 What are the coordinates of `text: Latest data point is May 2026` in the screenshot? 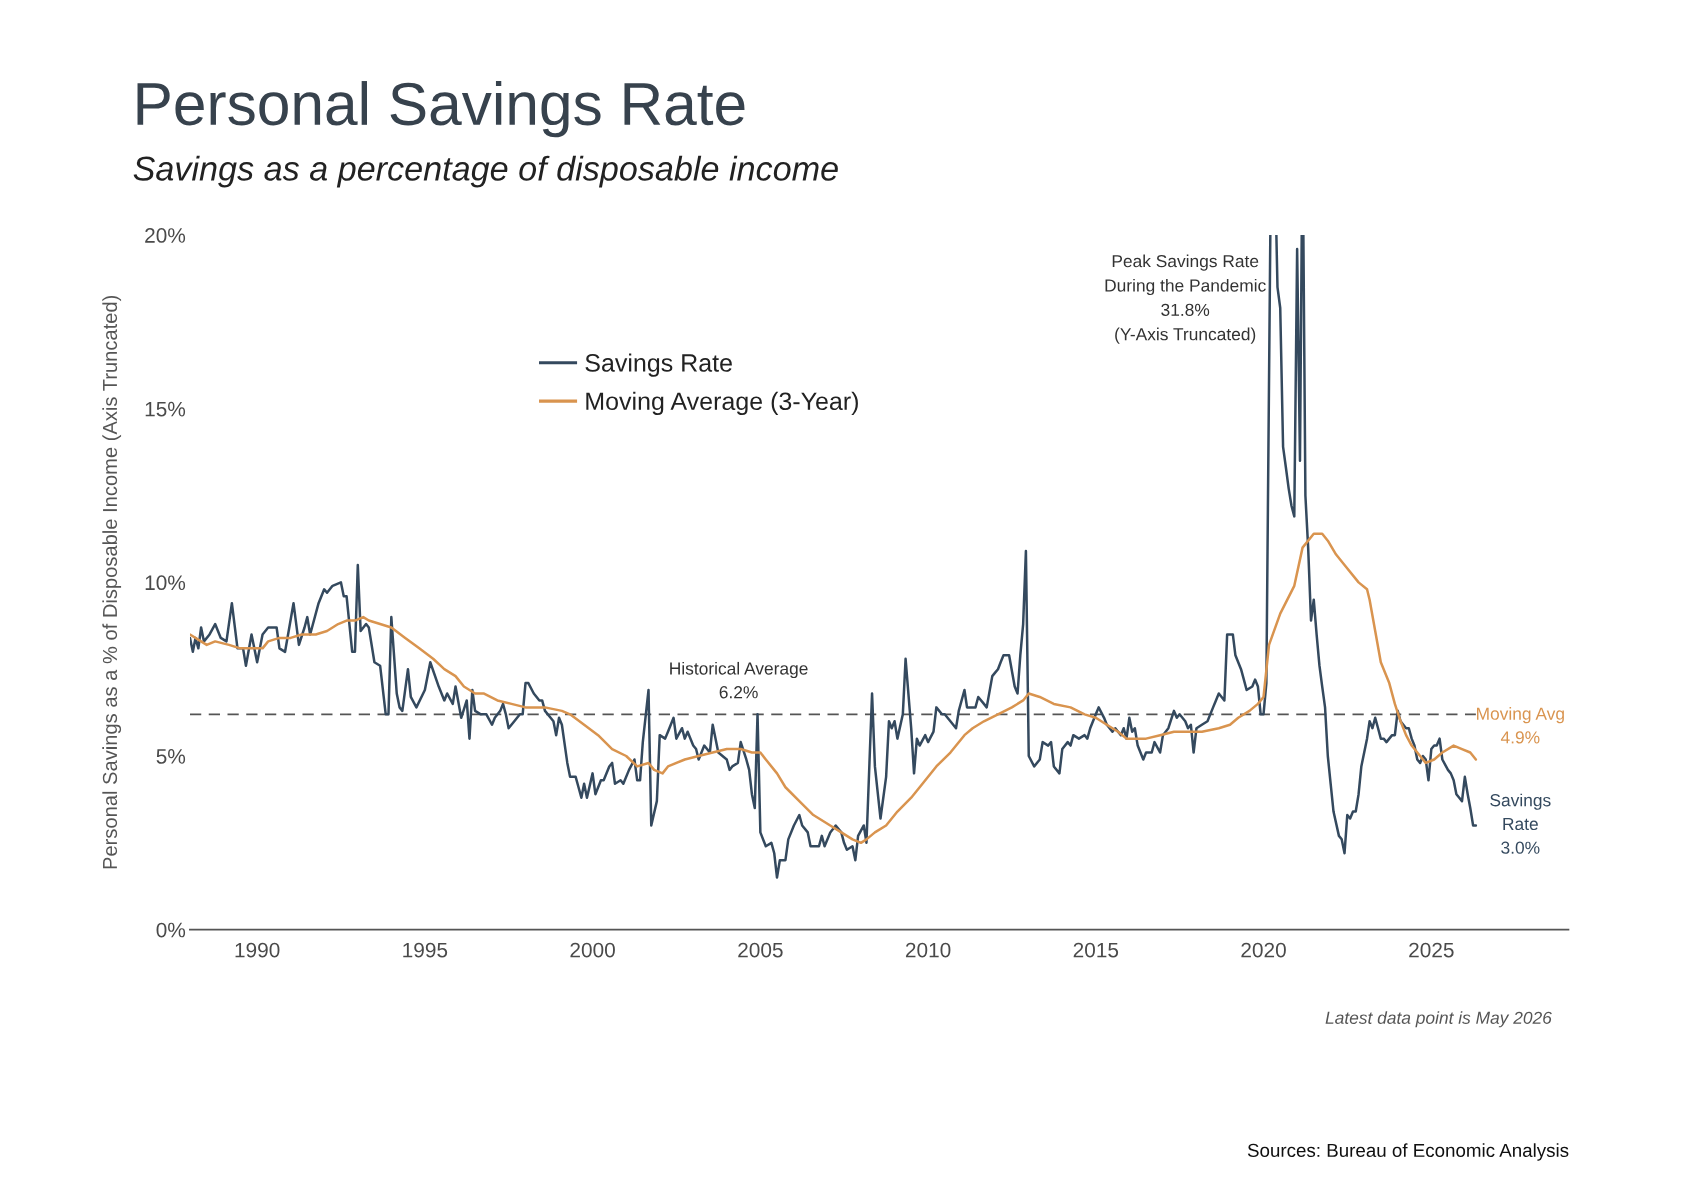 It's located at (1438, 1019).